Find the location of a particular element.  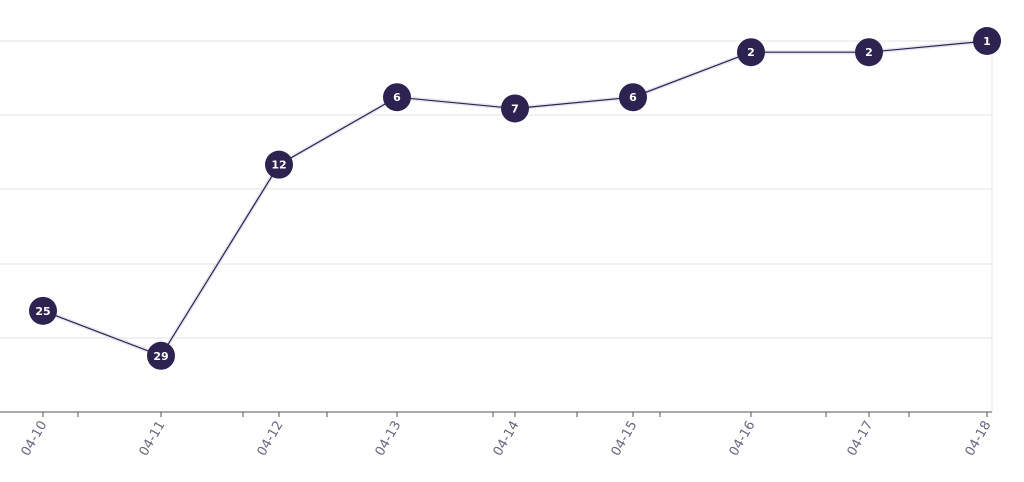

x-tick-label: 04-13 is located at coordinates (389, 439).